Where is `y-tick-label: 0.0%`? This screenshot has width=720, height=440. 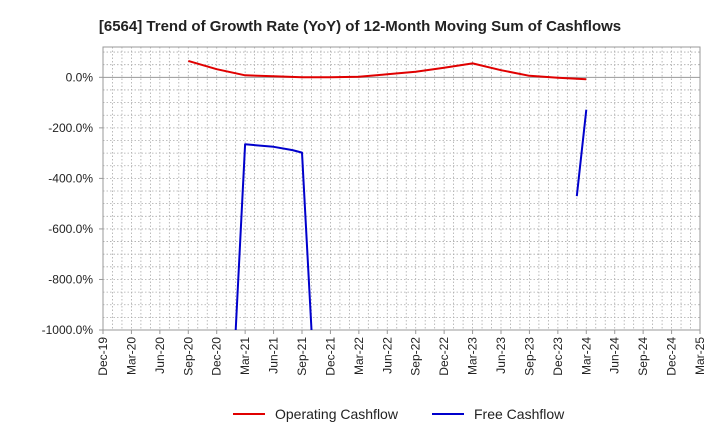 y-tick-label: 0.0% is located at coordinates (80, 77).